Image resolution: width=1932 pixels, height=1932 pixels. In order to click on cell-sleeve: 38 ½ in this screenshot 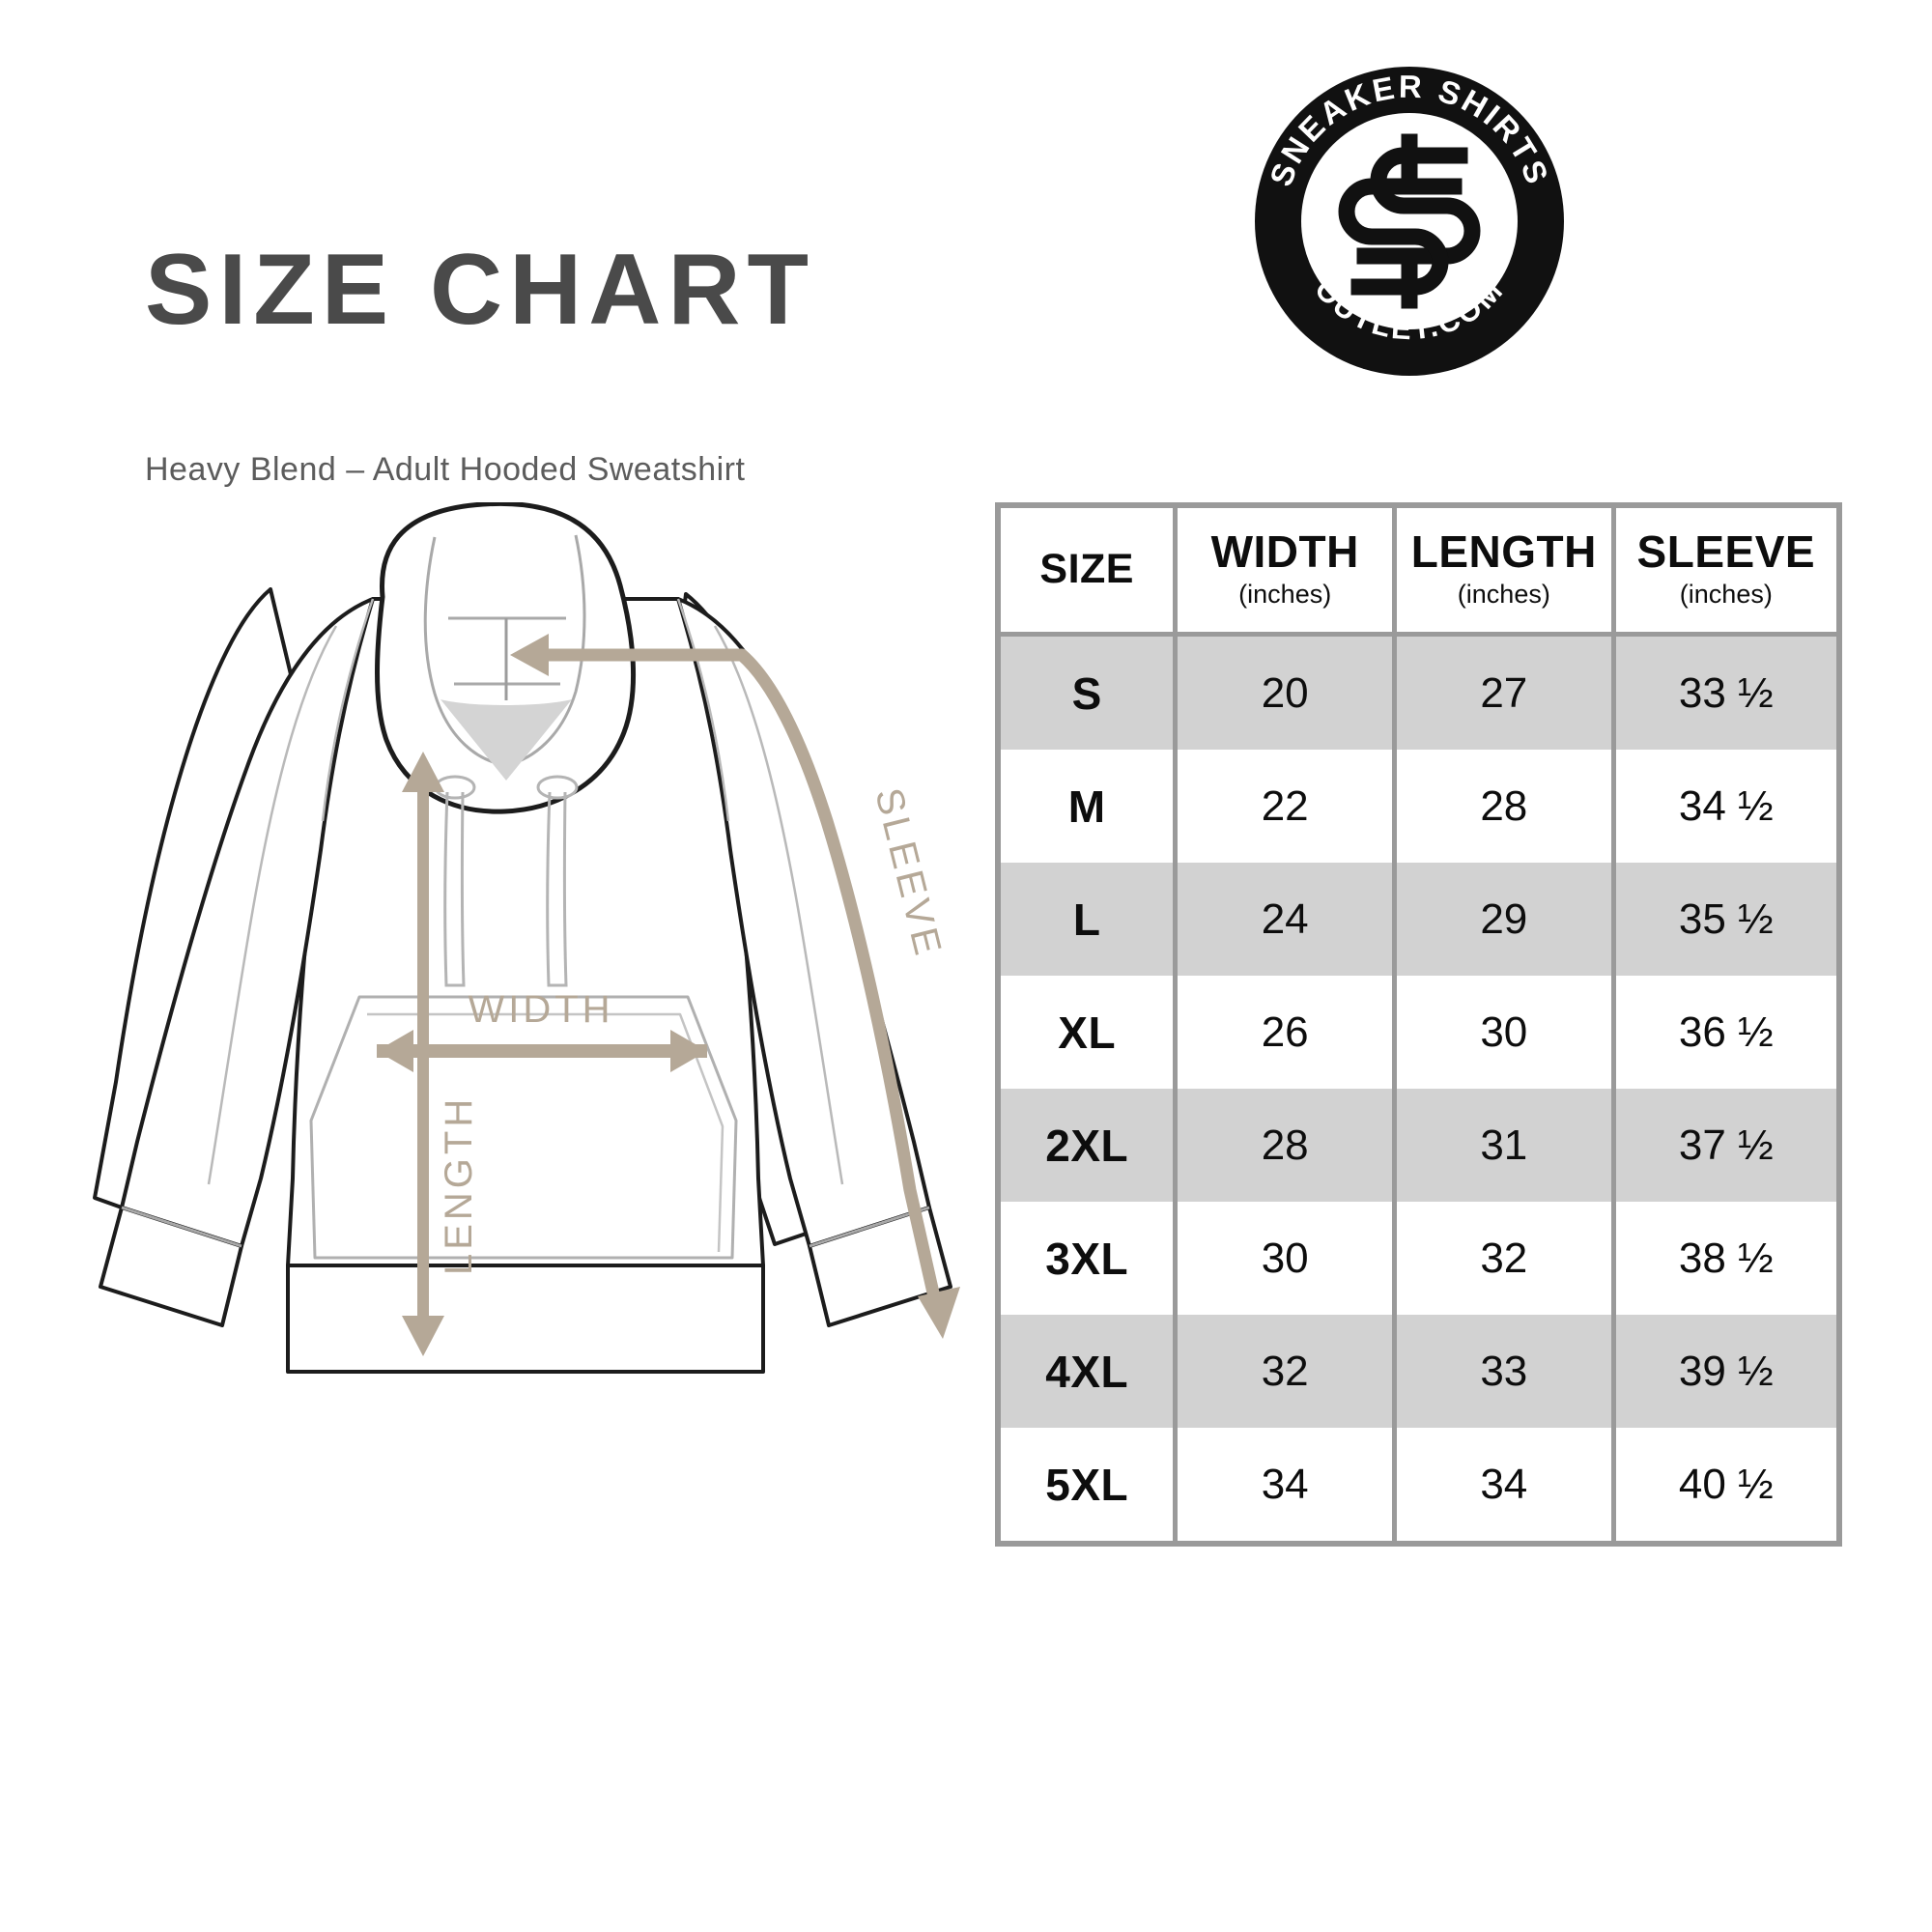, I will do `click(1725, 1258)`.